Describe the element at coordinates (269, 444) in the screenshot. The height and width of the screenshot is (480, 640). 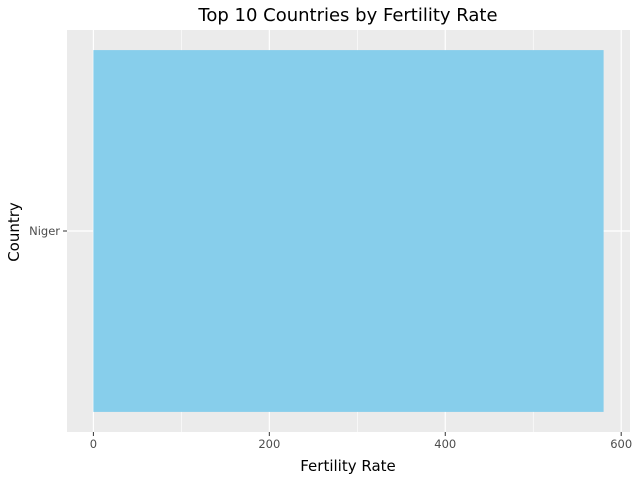
I see `x-tick-label: 200` at that location.